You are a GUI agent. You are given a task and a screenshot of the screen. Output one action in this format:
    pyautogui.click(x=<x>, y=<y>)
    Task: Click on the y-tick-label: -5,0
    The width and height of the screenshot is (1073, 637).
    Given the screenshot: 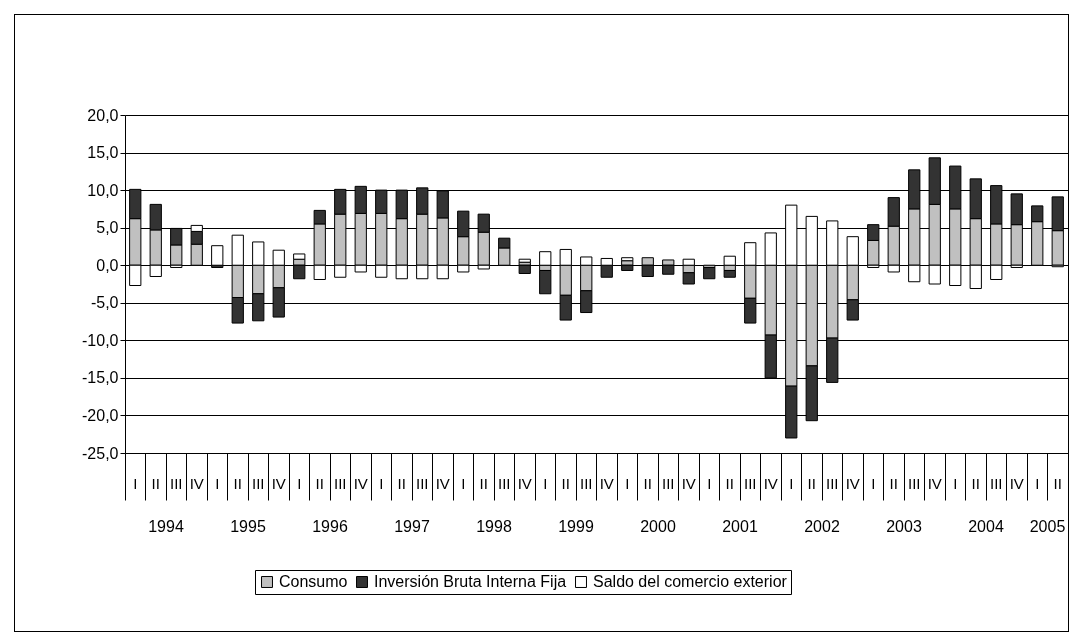 What is the action you would take?
    pyautogui.click(x=104, y=303)
    